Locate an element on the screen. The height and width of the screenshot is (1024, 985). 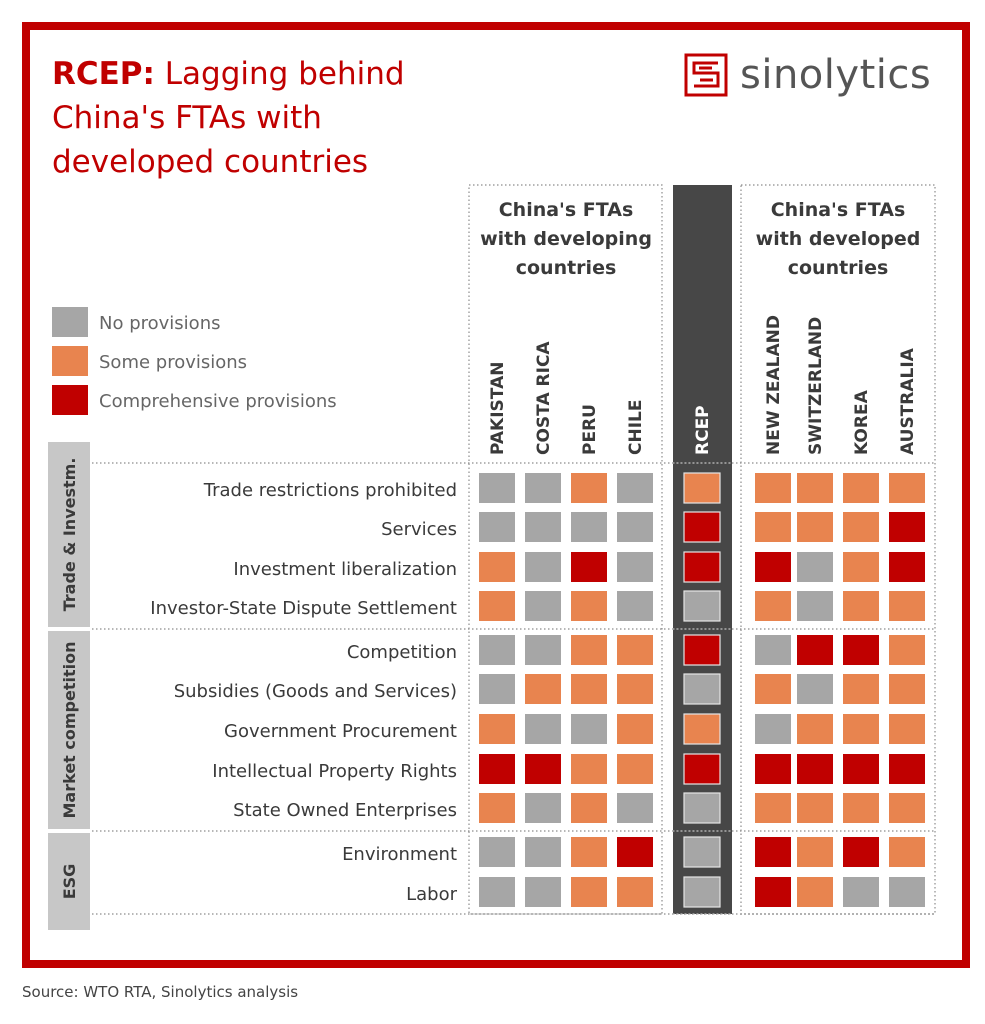
cell-r6-costa-rica is located at coordinates (543, 729).